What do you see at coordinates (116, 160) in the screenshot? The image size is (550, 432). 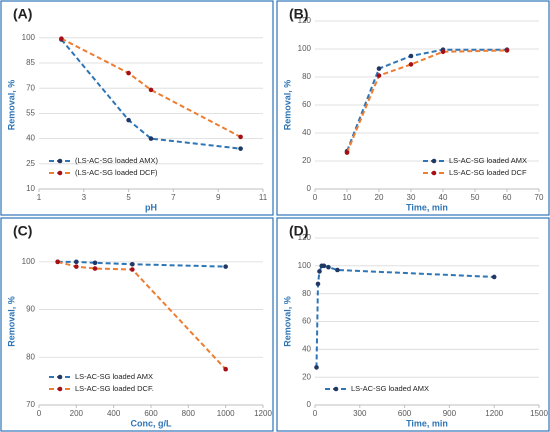 I see `legend-label: (LS-AC-SG loaded AMX)` at bounding box center [116, 160].